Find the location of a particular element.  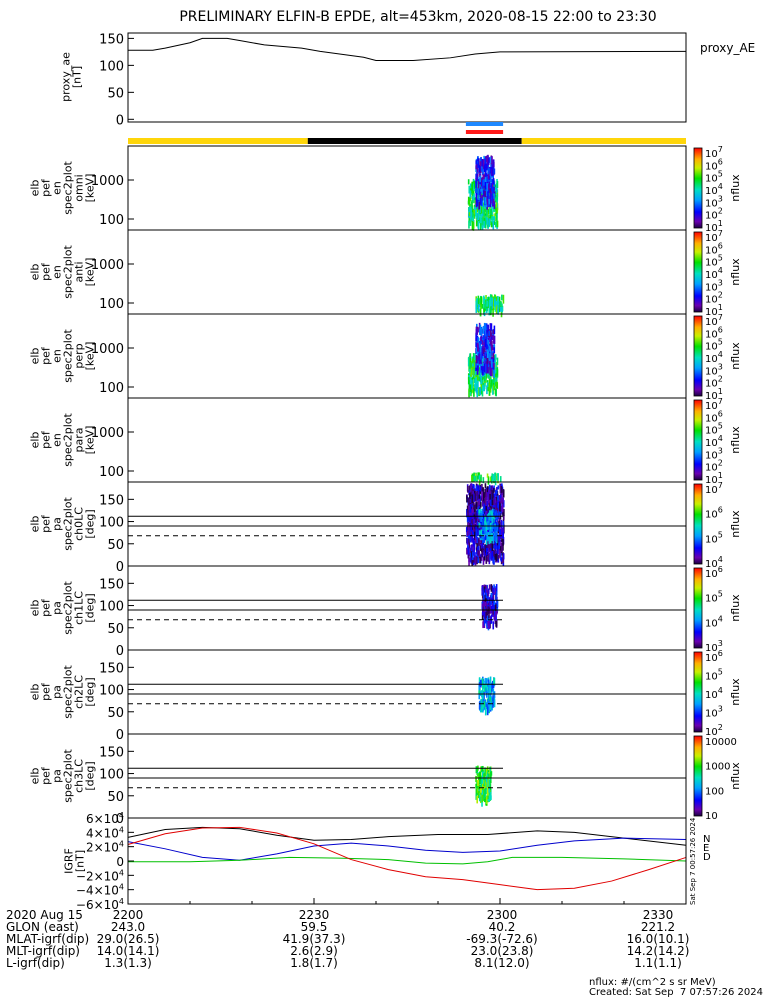

footer-row-value: 14.2(14.2) is located at coordinates (658, 951).